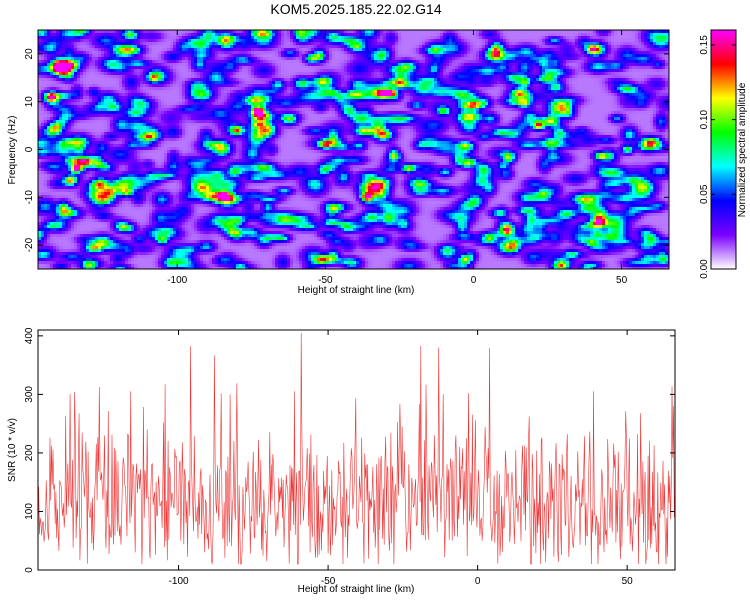  What do you see at coordinates (355, 9) in the screenshot?
I see `chart-title: KOM5.2025.185.22.02.G14` at bounding box center [355, 9].